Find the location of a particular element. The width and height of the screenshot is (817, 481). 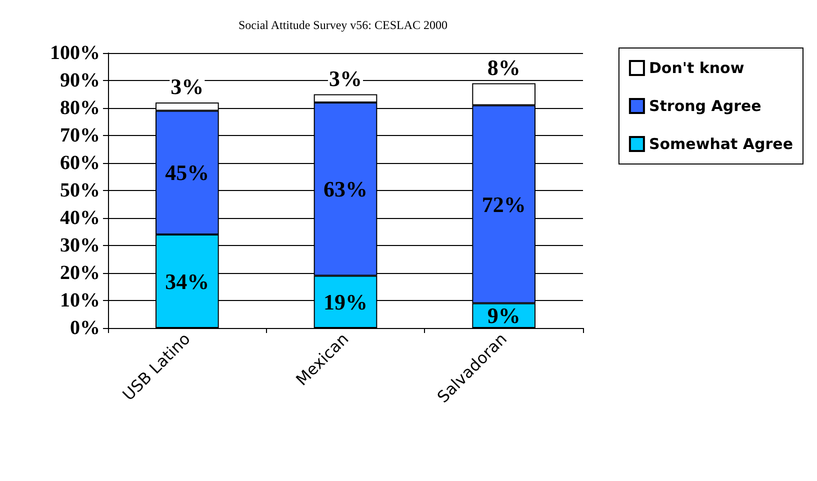

data-label: 34% is located at coordinates (187, 281).